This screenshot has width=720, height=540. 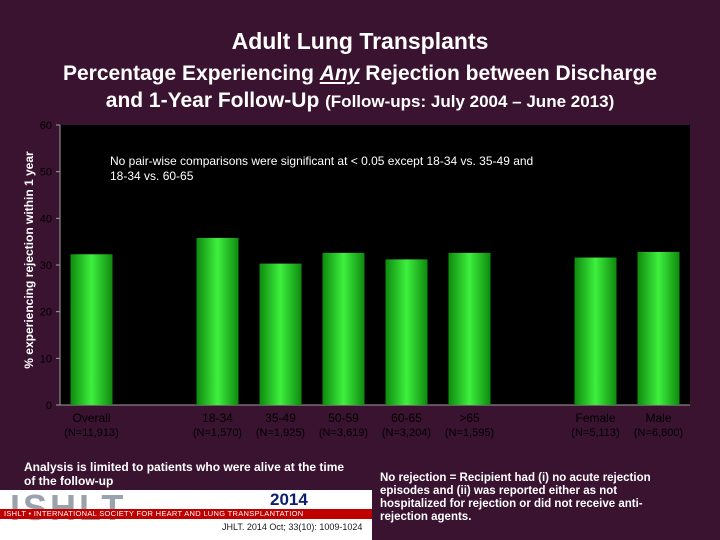 I want to click on chart-annotation: 18-34 vs. 60-65, so click(x=152, y=176).